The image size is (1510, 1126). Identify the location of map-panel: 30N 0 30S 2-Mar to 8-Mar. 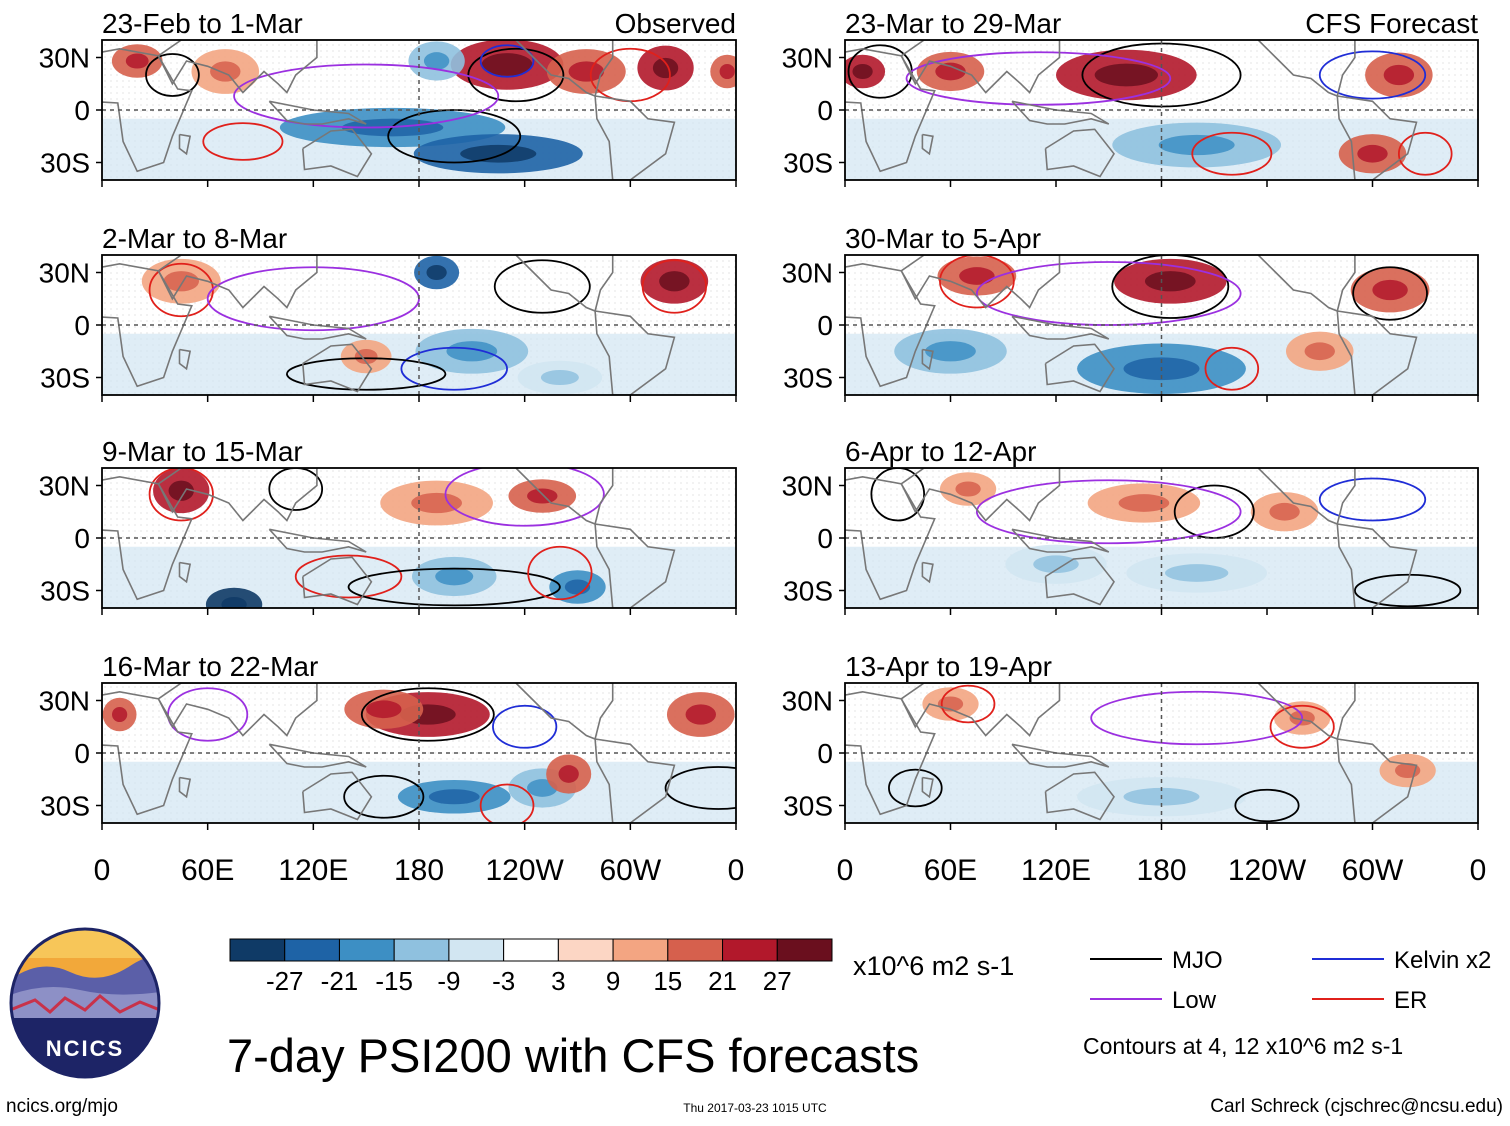
(388, 312).